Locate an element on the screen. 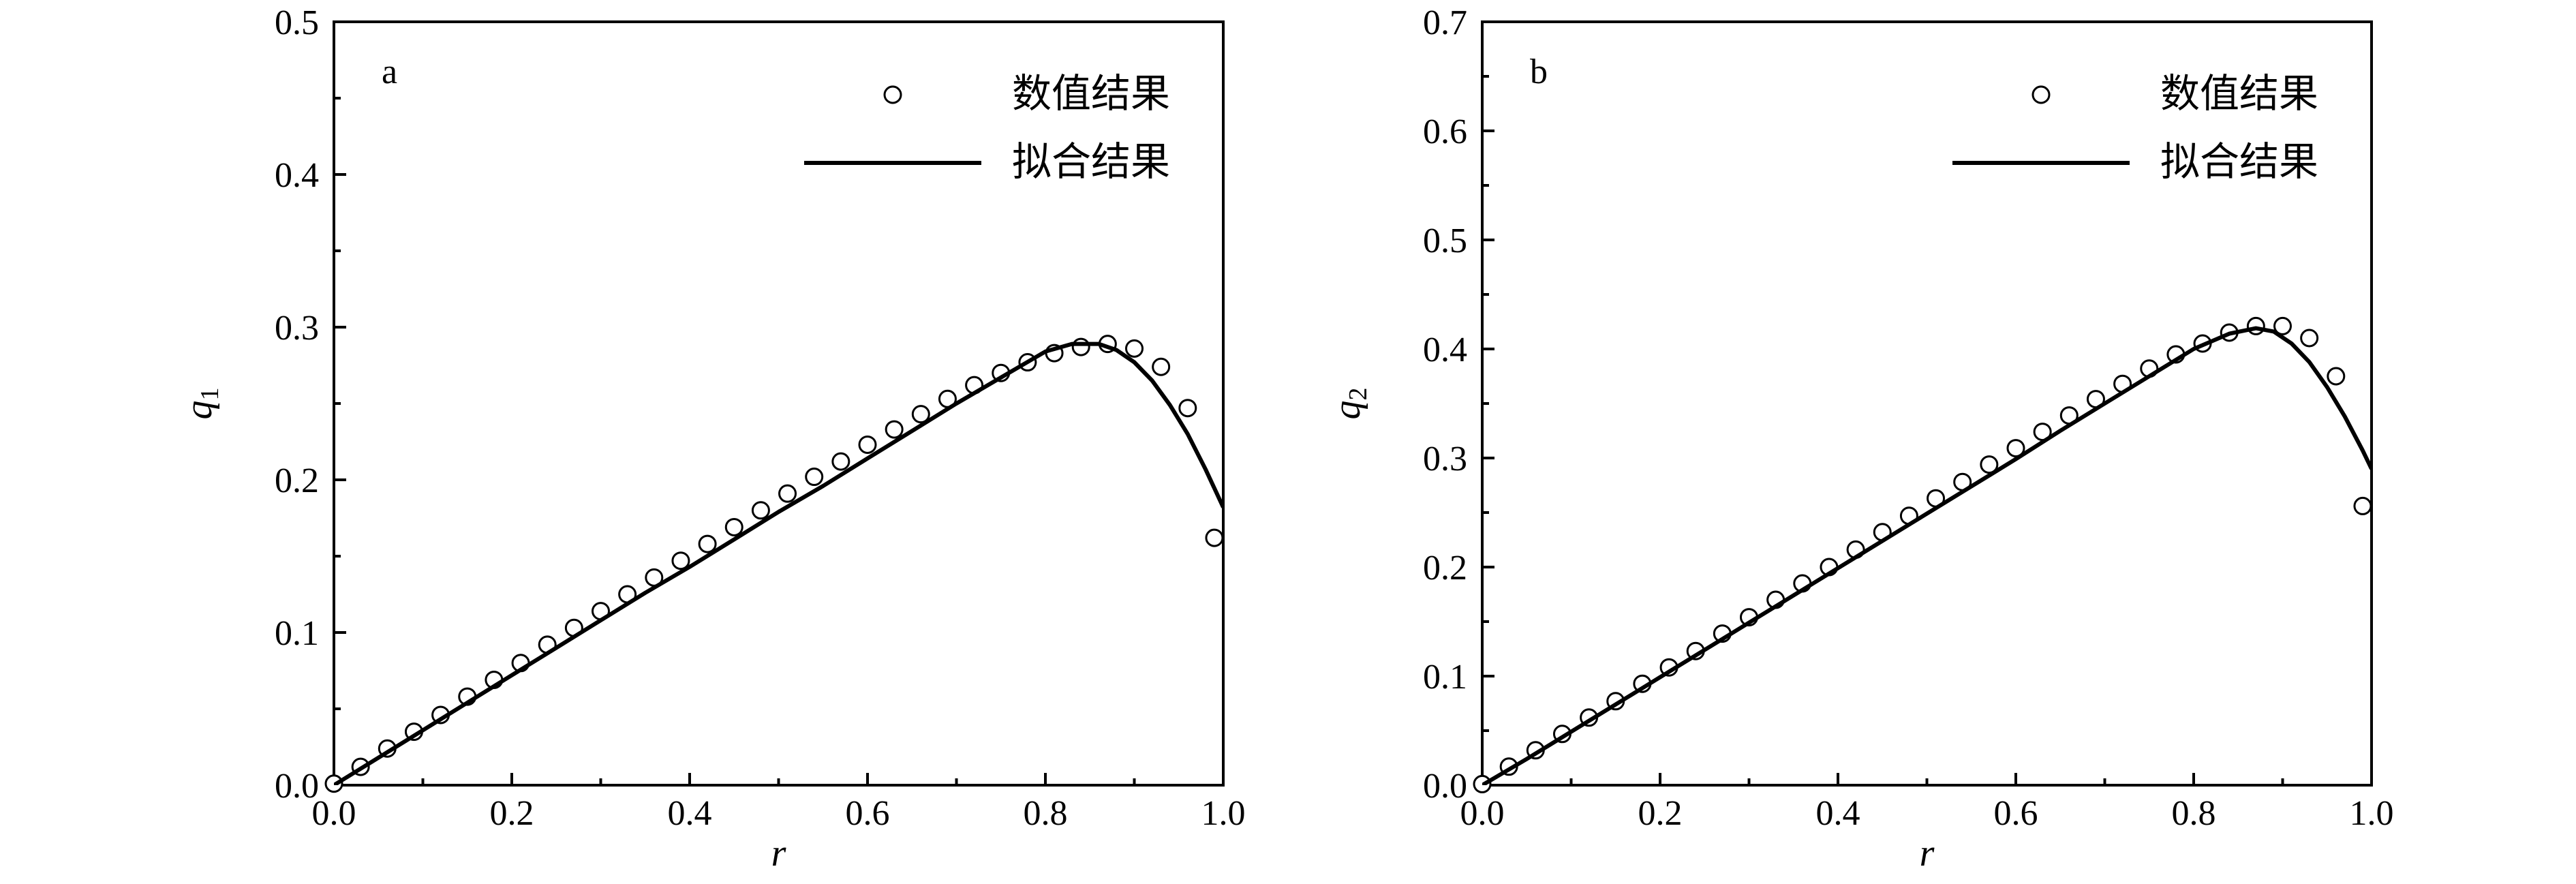 The height and width of the screenshot is (884, 2576). y-tick-label: 0.7 is located at coordinates (1445, 22).